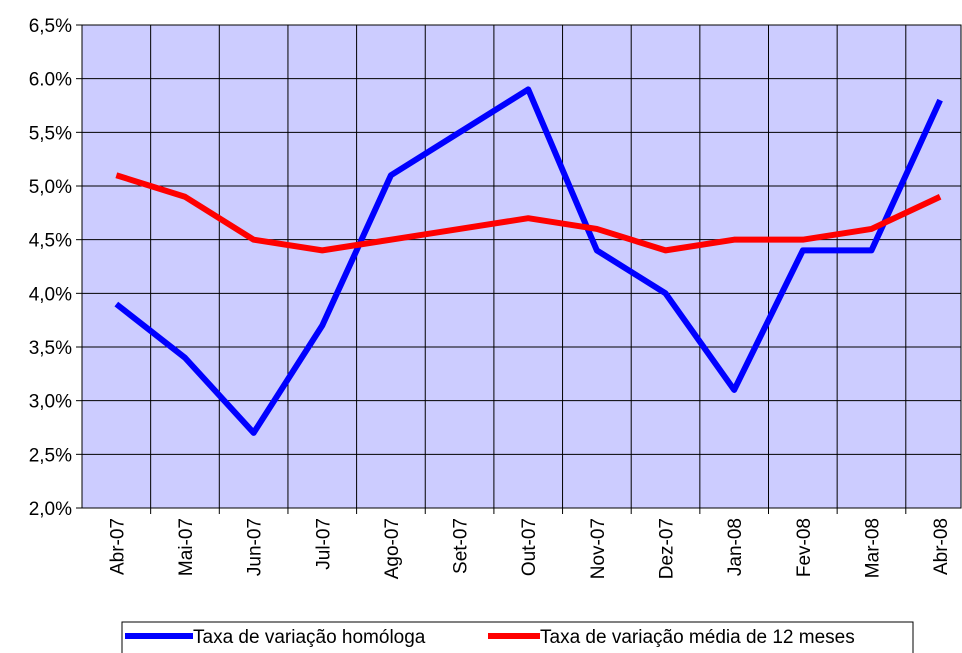 The height and width of the screenshot is (653, 962). What do you see at coordinates (50, 402) in the screenshot?
I see `y-tick-label: 3,0%` at bounding box center [50, 402].